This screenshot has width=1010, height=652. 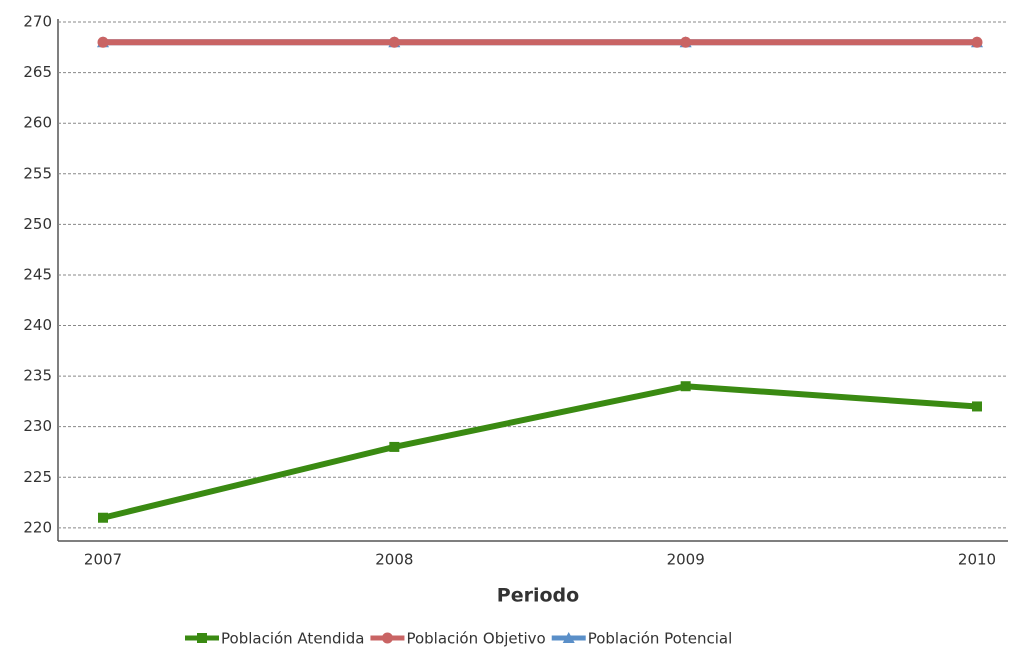 I want to click on y-tick-label: 240, so click(x=37, y=325).